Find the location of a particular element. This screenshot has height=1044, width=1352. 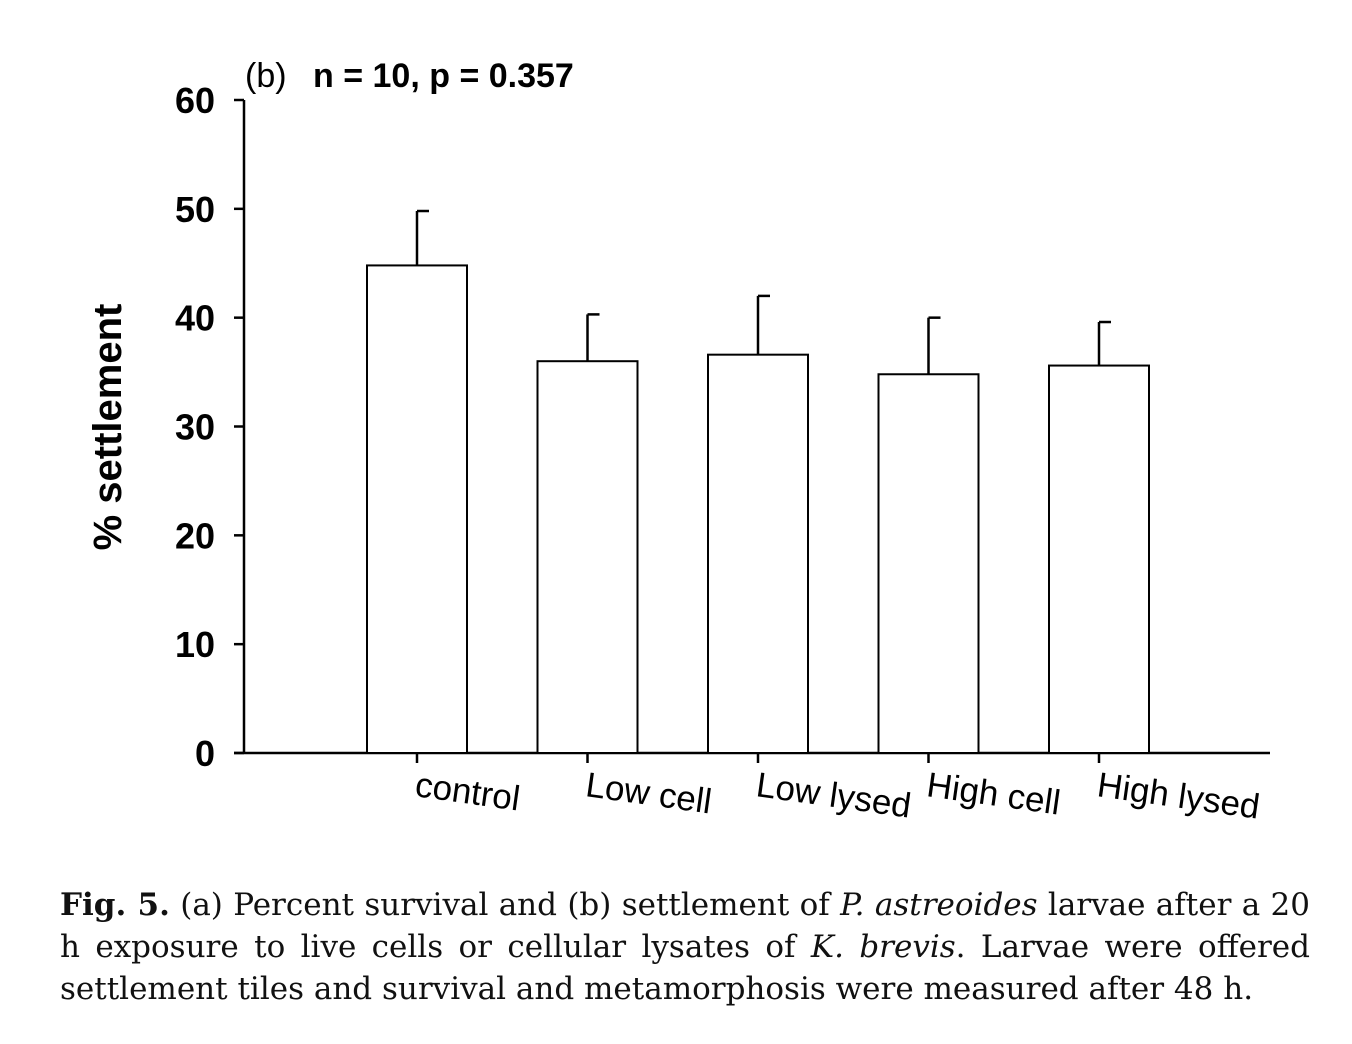

caption-figure-label: Fig. 5. is located at coordinates (115, 905).